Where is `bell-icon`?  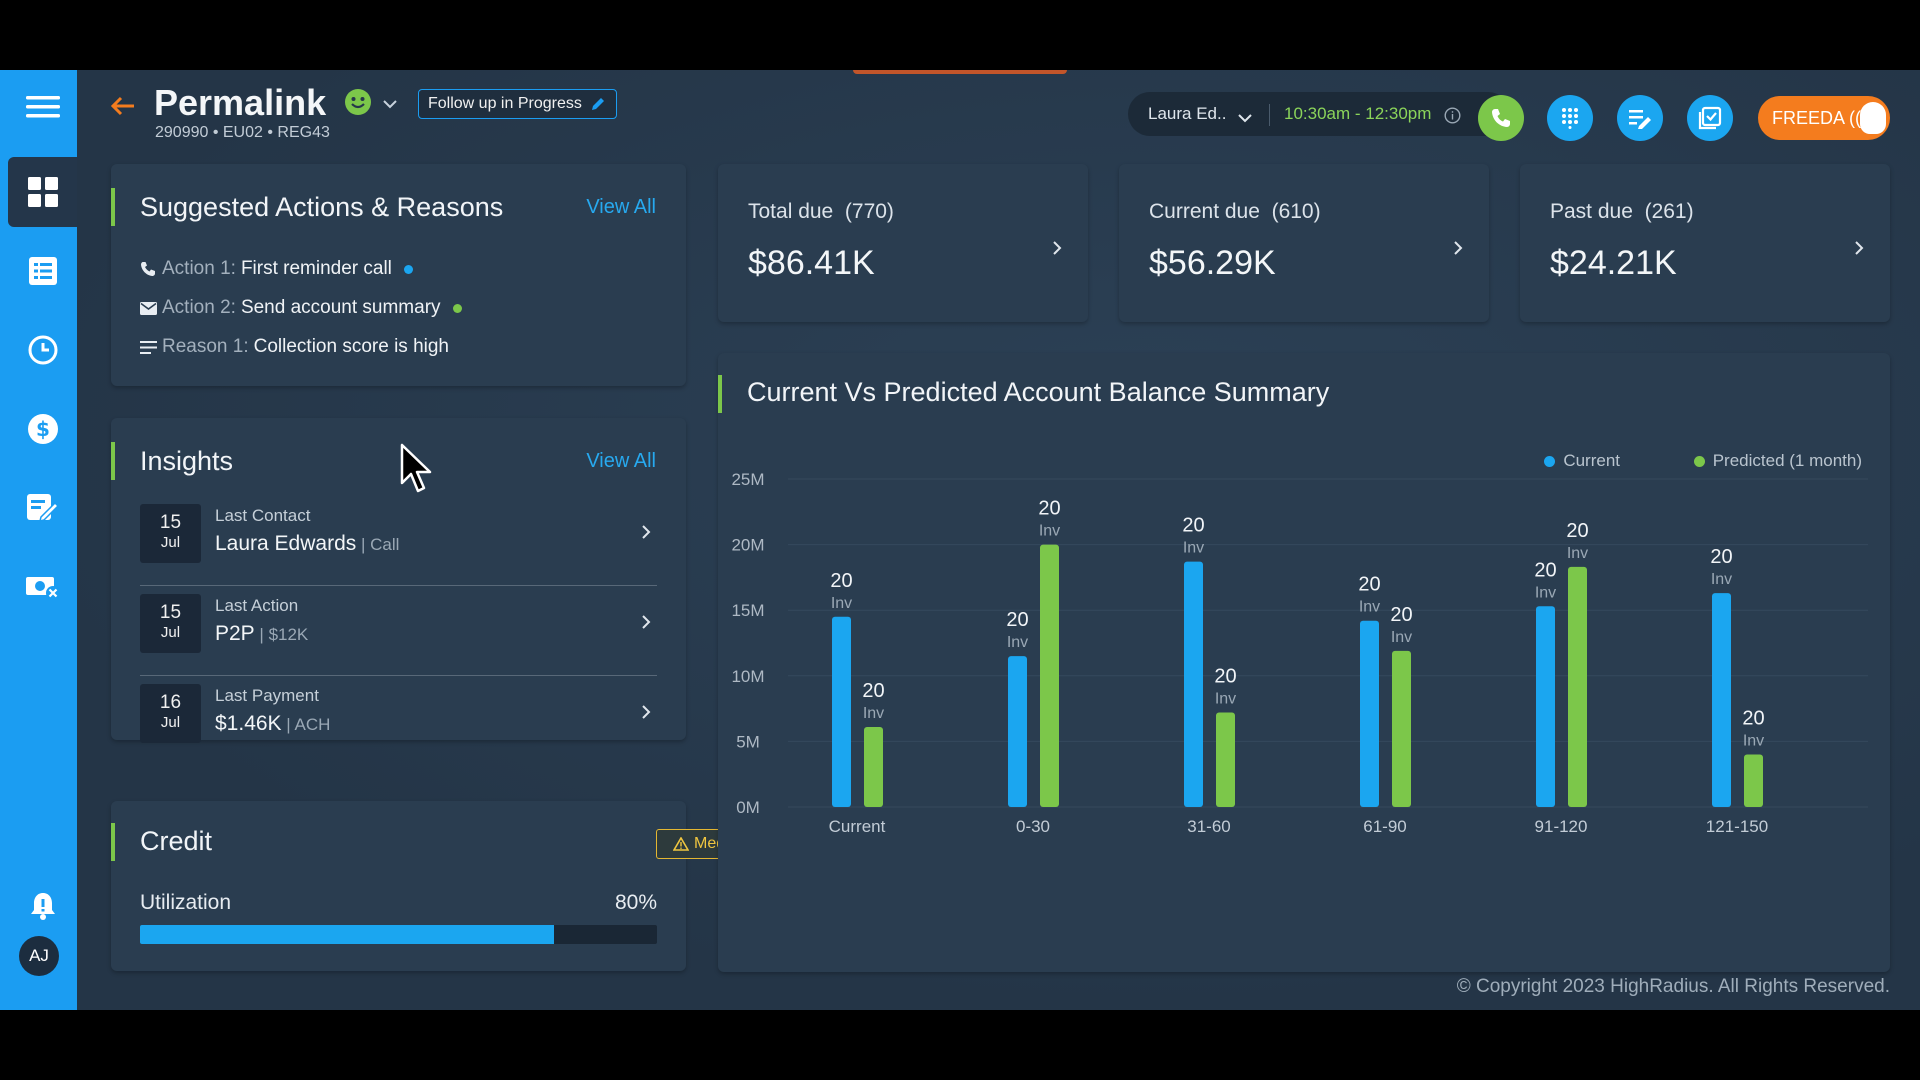
bell-icon is located at coordinates (42, 906).